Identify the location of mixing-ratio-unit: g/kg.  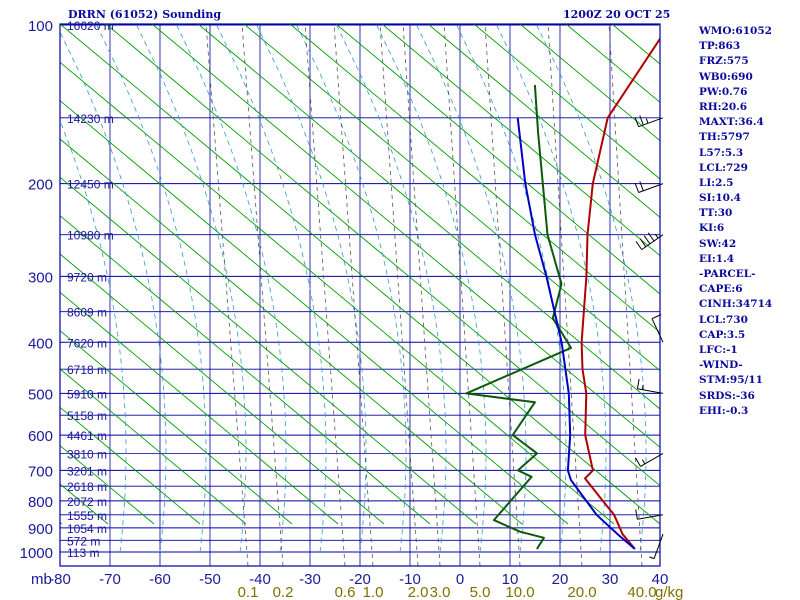
(669, 592).